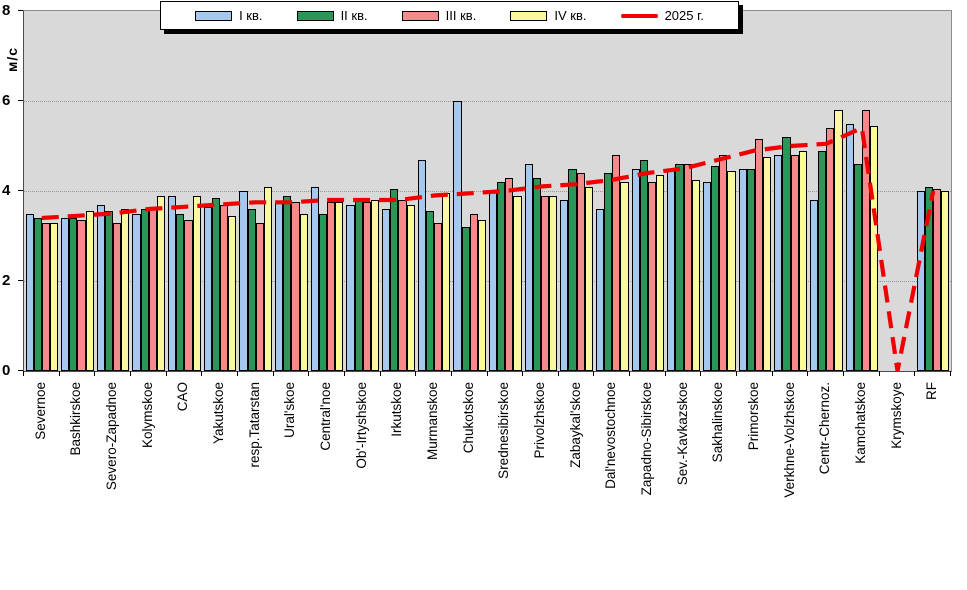 This screenshot has width=967, height=590. What do you see at coordinates (339, 286) in the screenshot?
I see `bar-iv-central-noe` at bounding box center [339, 286].